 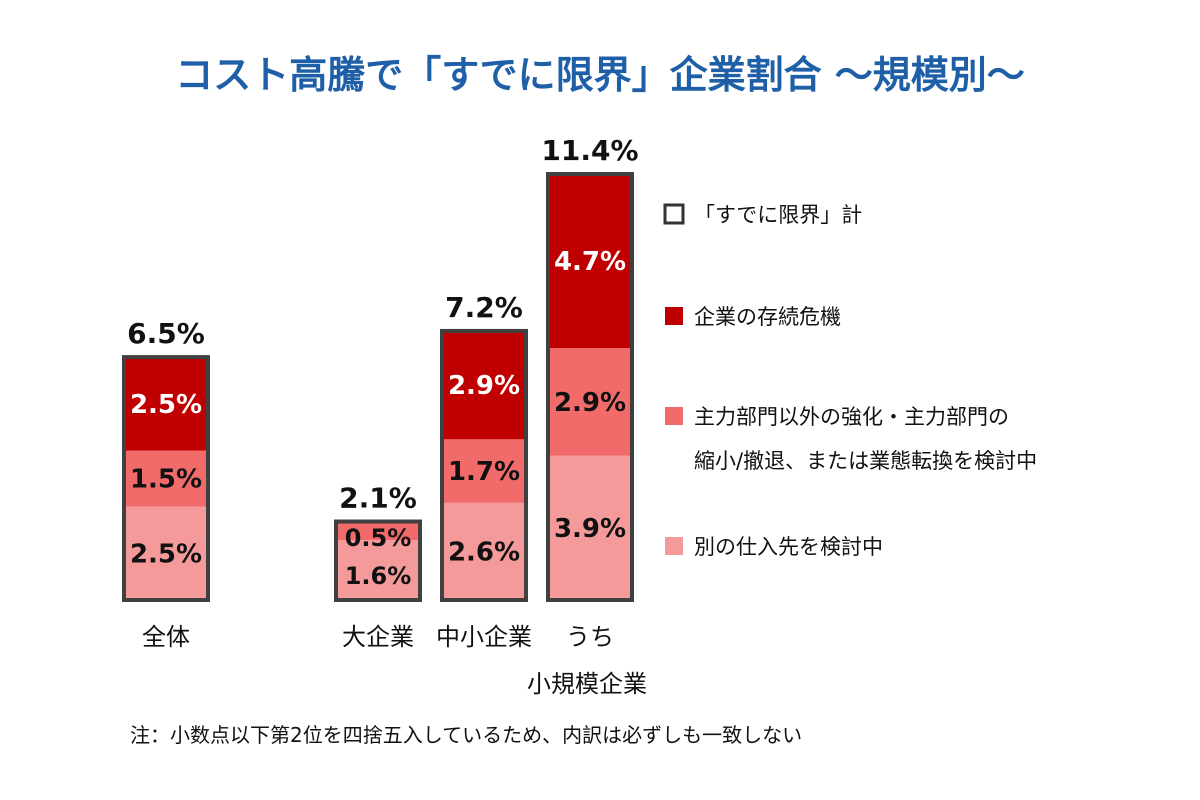 I want to click on segment-label-large-0: 0.5%, so click(x=378, y=538).